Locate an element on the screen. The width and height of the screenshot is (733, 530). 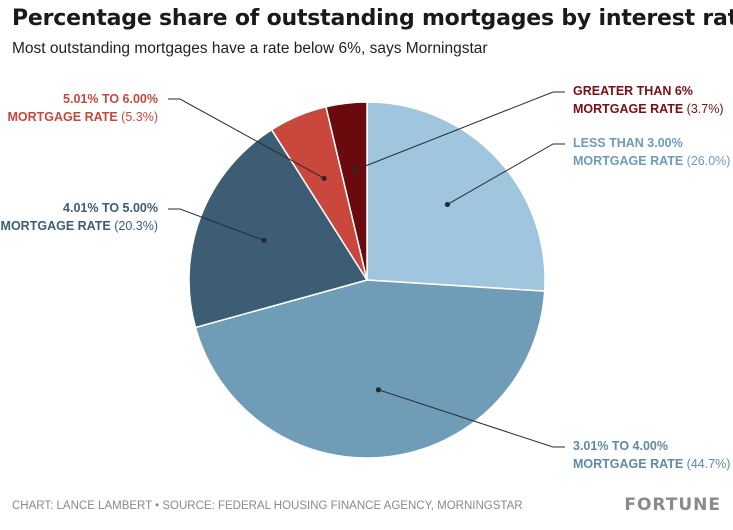
slice-label-less-than-3: LESS THAN 3.00% MORTGAGE RATE (26.0%) is located at coordinates (651, 152).